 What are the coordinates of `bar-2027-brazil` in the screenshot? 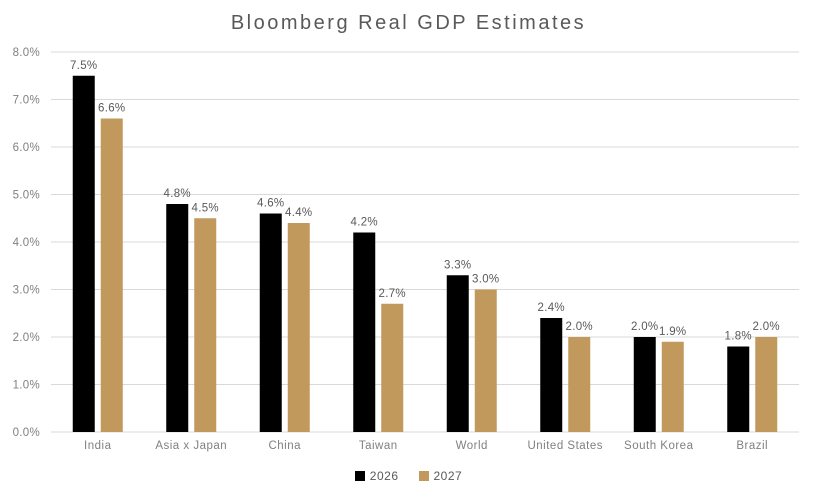 It's located at (766, 384).